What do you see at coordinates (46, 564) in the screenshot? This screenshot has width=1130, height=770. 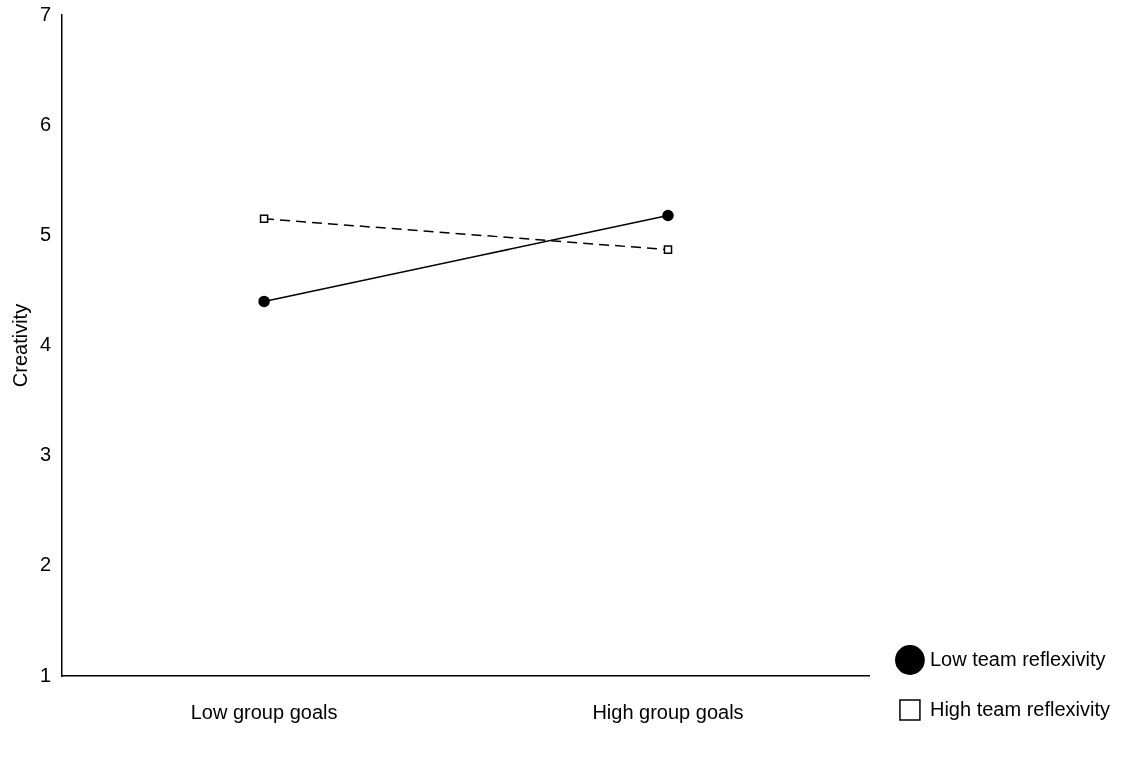 I see `y-tick-label: 2` at bounding box center [46, 564].